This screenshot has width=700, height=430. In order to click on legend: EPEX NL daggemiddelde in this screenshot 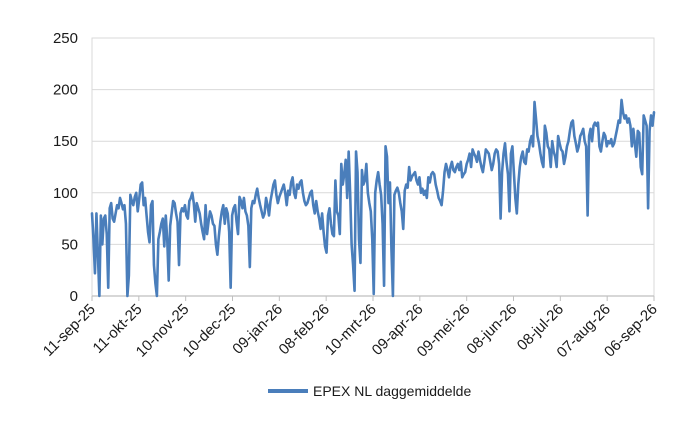, I will do `click(369, 391)`.